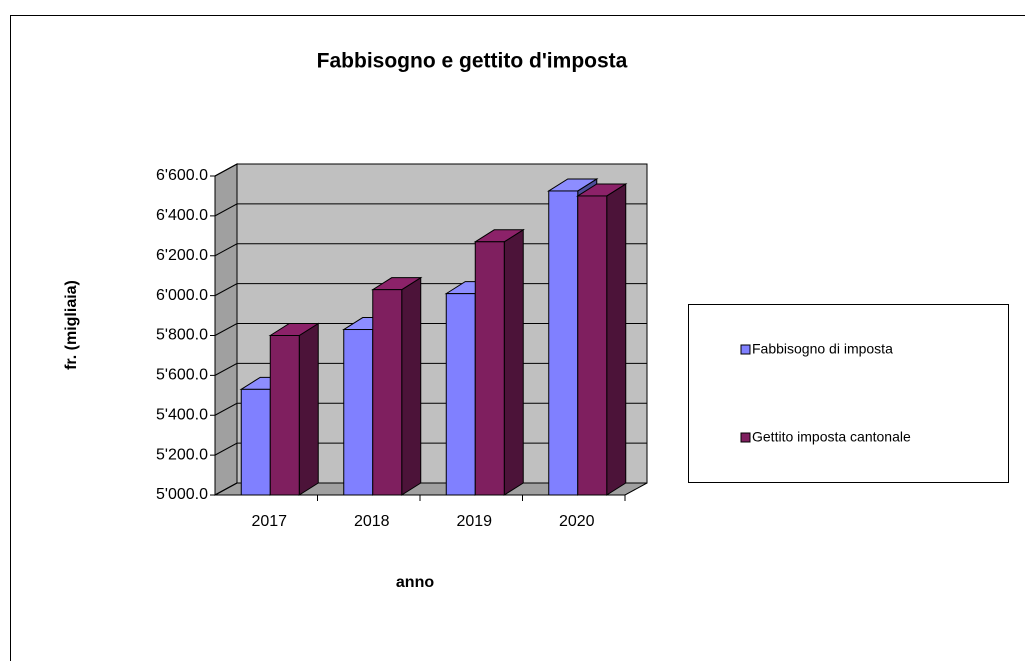  Describe the element at coordinates (472, 61) in the screenshot. I see `chart-title: Fabbisogno e gettito d'imposta` at that location.